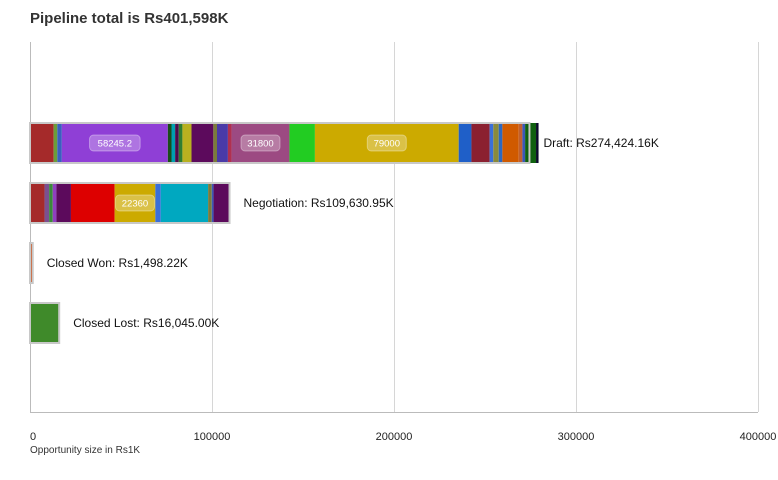 Image resolution: width=778 pixels, height=480 pixels. What do you see at coordinates (85, 450) in the screenshot?
I see `x-axis-label: Opportunity size in Rs1K` at bounding box center [85, 450].